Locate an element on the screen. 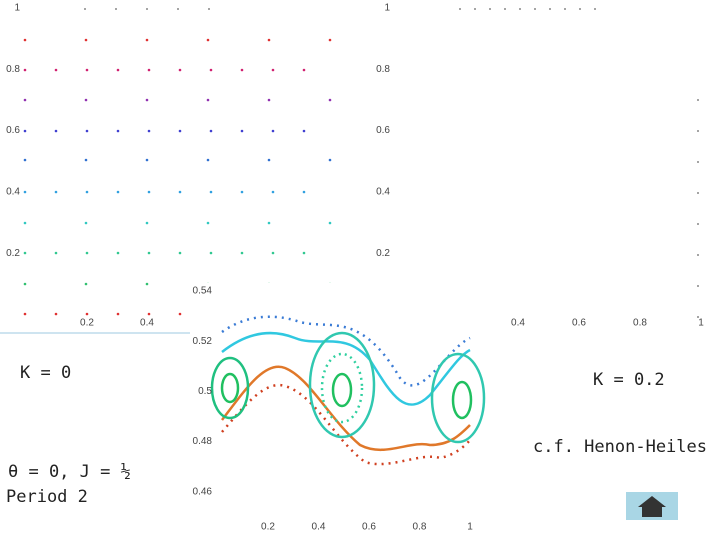  inset-curves is located at coordinates (348, 390).